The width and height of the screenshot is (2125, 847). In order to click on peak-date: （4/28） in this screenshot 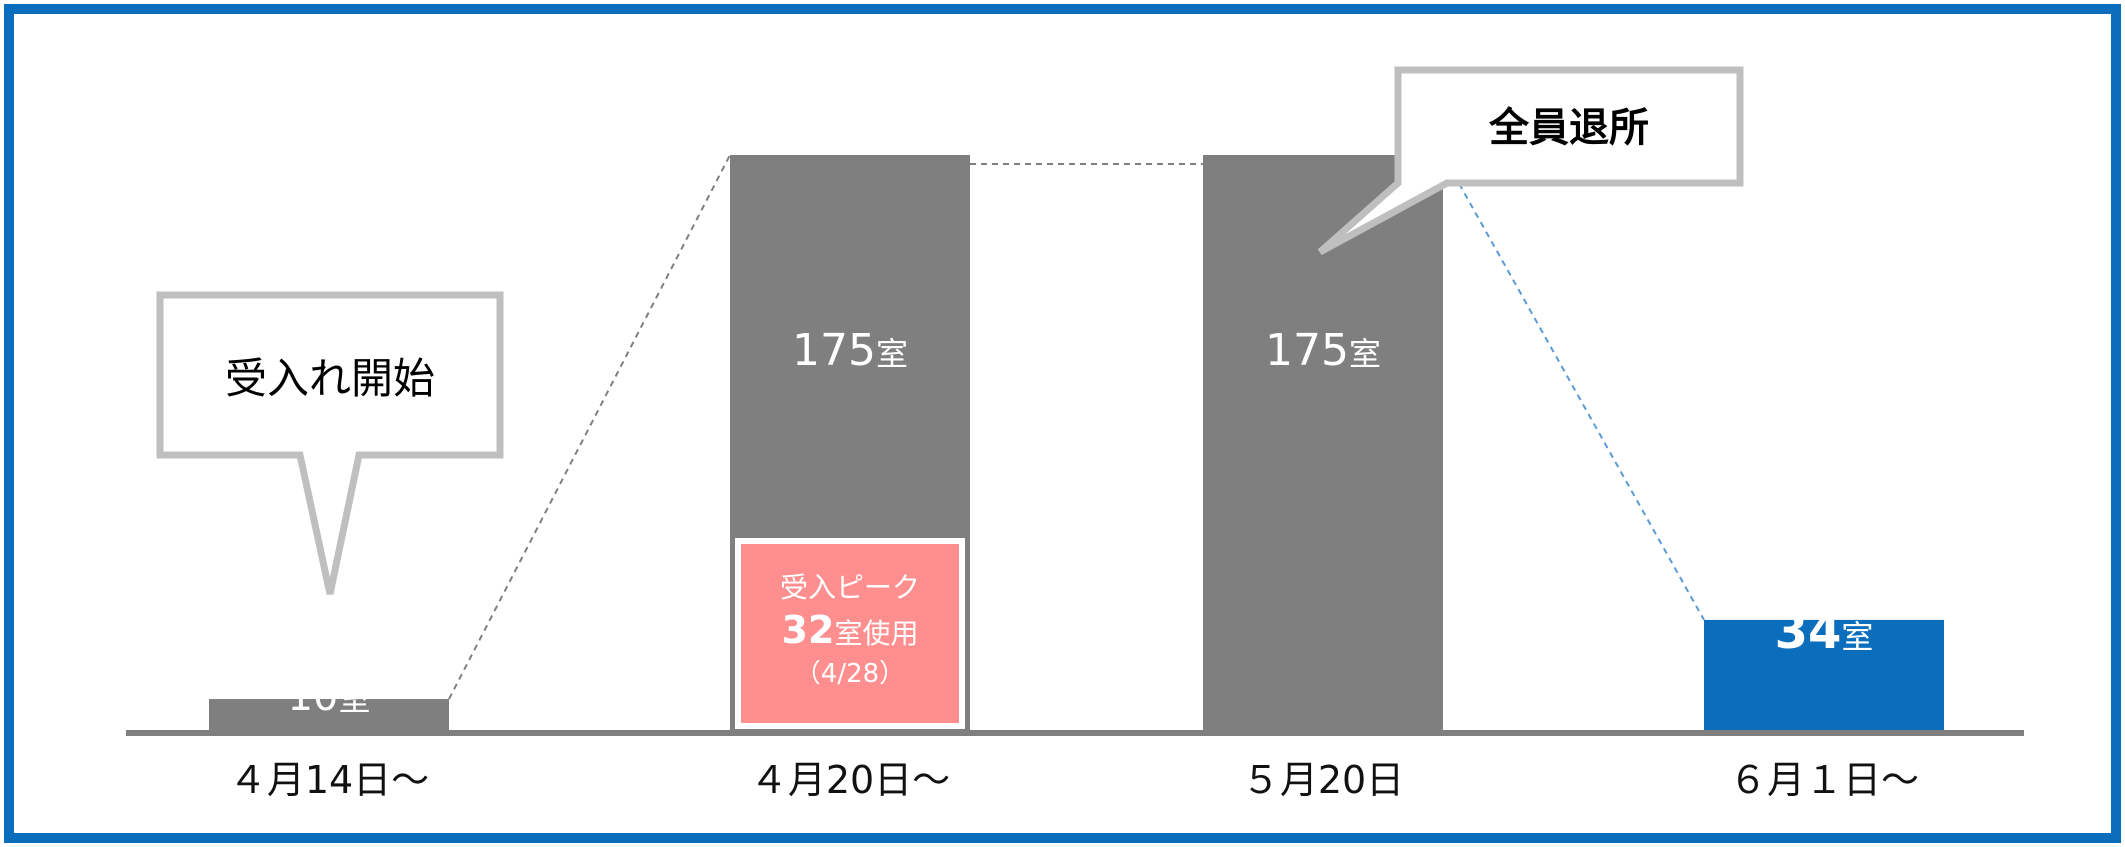, I will do `click(850, 674)`.